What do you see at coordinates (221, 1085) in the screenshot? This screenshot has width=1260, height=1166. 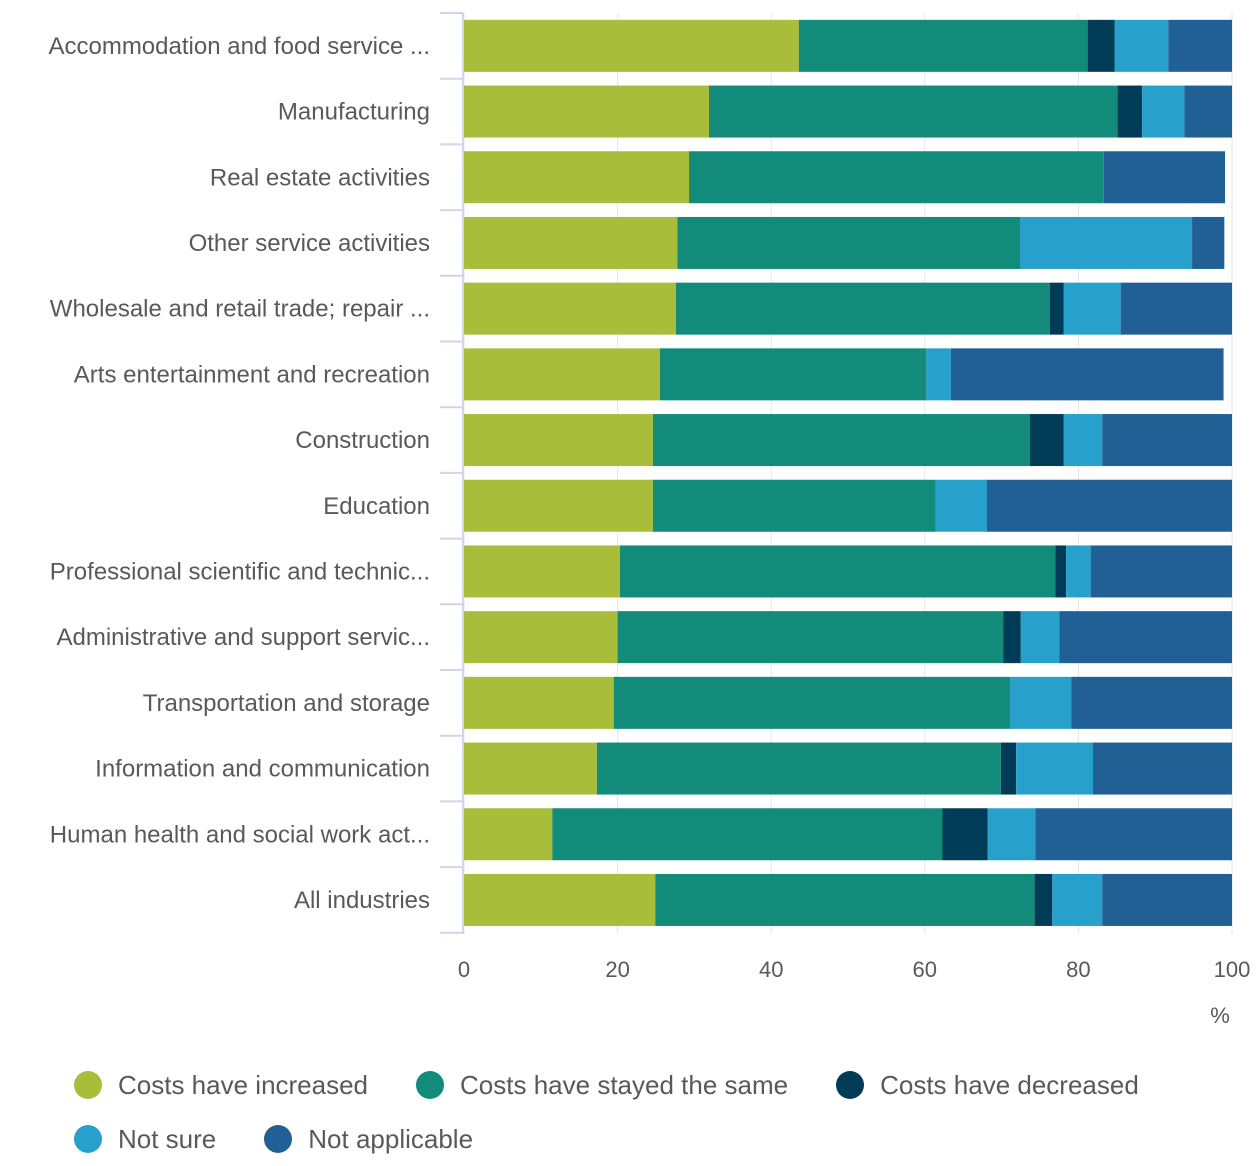 I see `legend-item: Costs have increased` at bounding box center [221, 1085].